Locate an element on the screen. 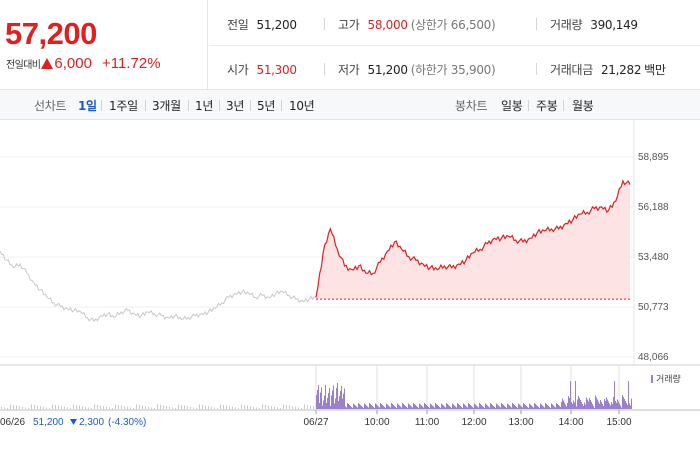  period-tab-3y: 3년 is located at coordinates (235, 106).